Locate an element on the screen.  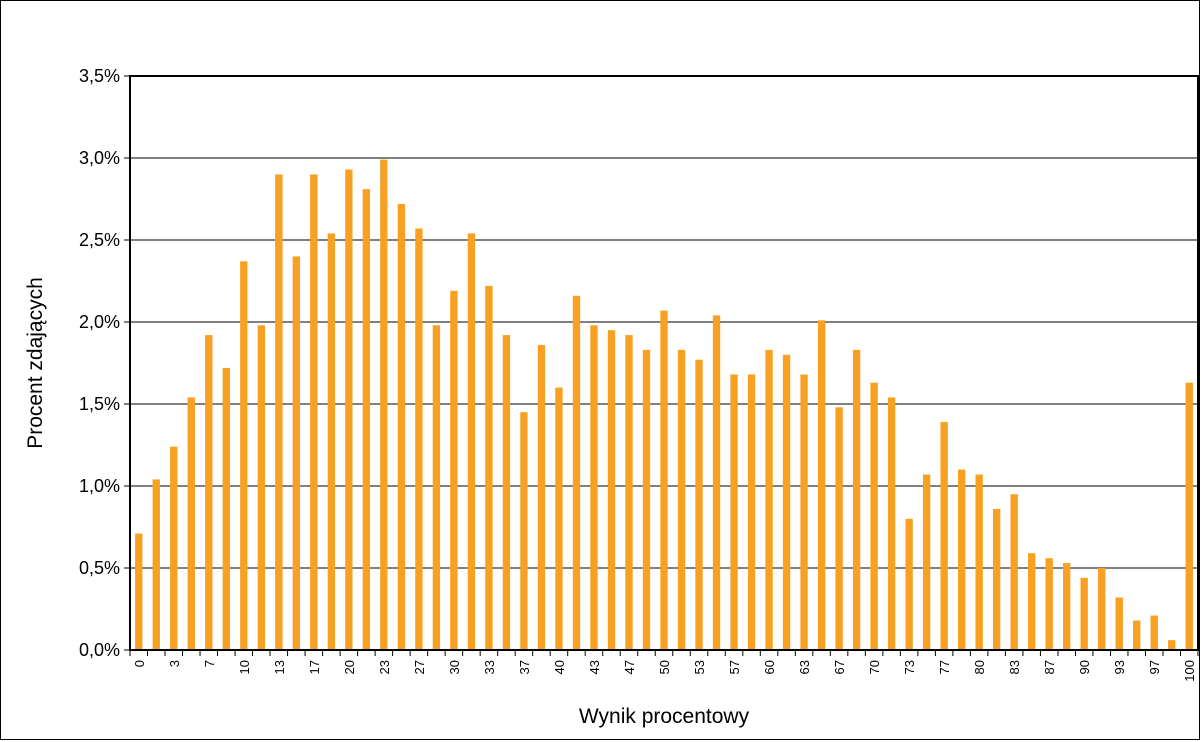
x-tick-label: 53 is located at coordinates (699, 667).